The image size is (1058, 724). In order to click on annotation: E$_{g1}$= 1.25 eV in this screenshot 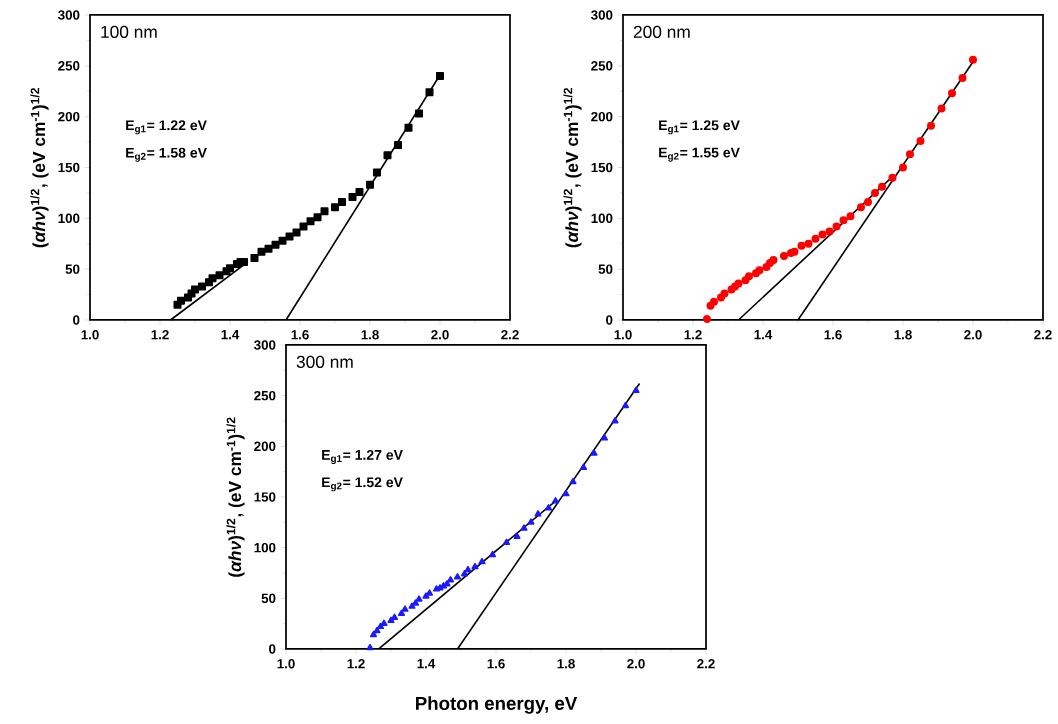, I will do `click(699, 127)`.